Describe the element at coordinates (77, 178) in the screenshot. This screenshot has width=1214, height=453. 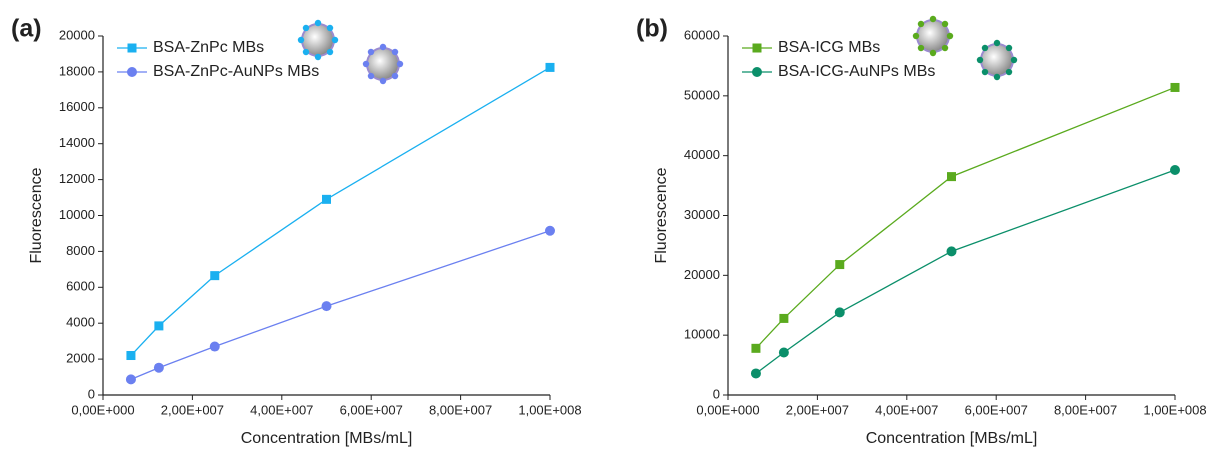
I see `y-tick-label: 12000` at that location.